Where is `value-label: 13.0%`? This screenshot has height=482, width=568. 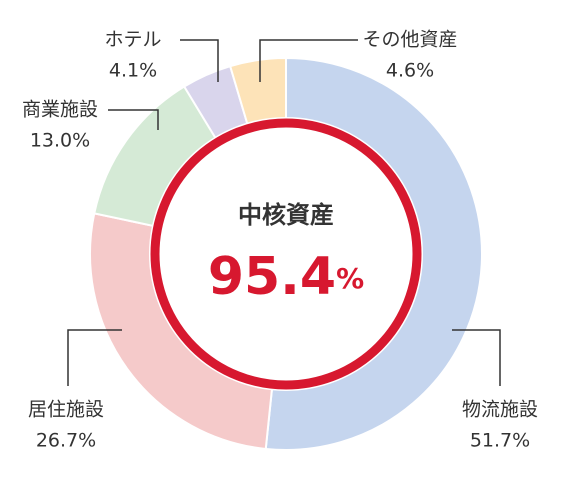
value-label: 13.0% is located at coordinates (60, 141).